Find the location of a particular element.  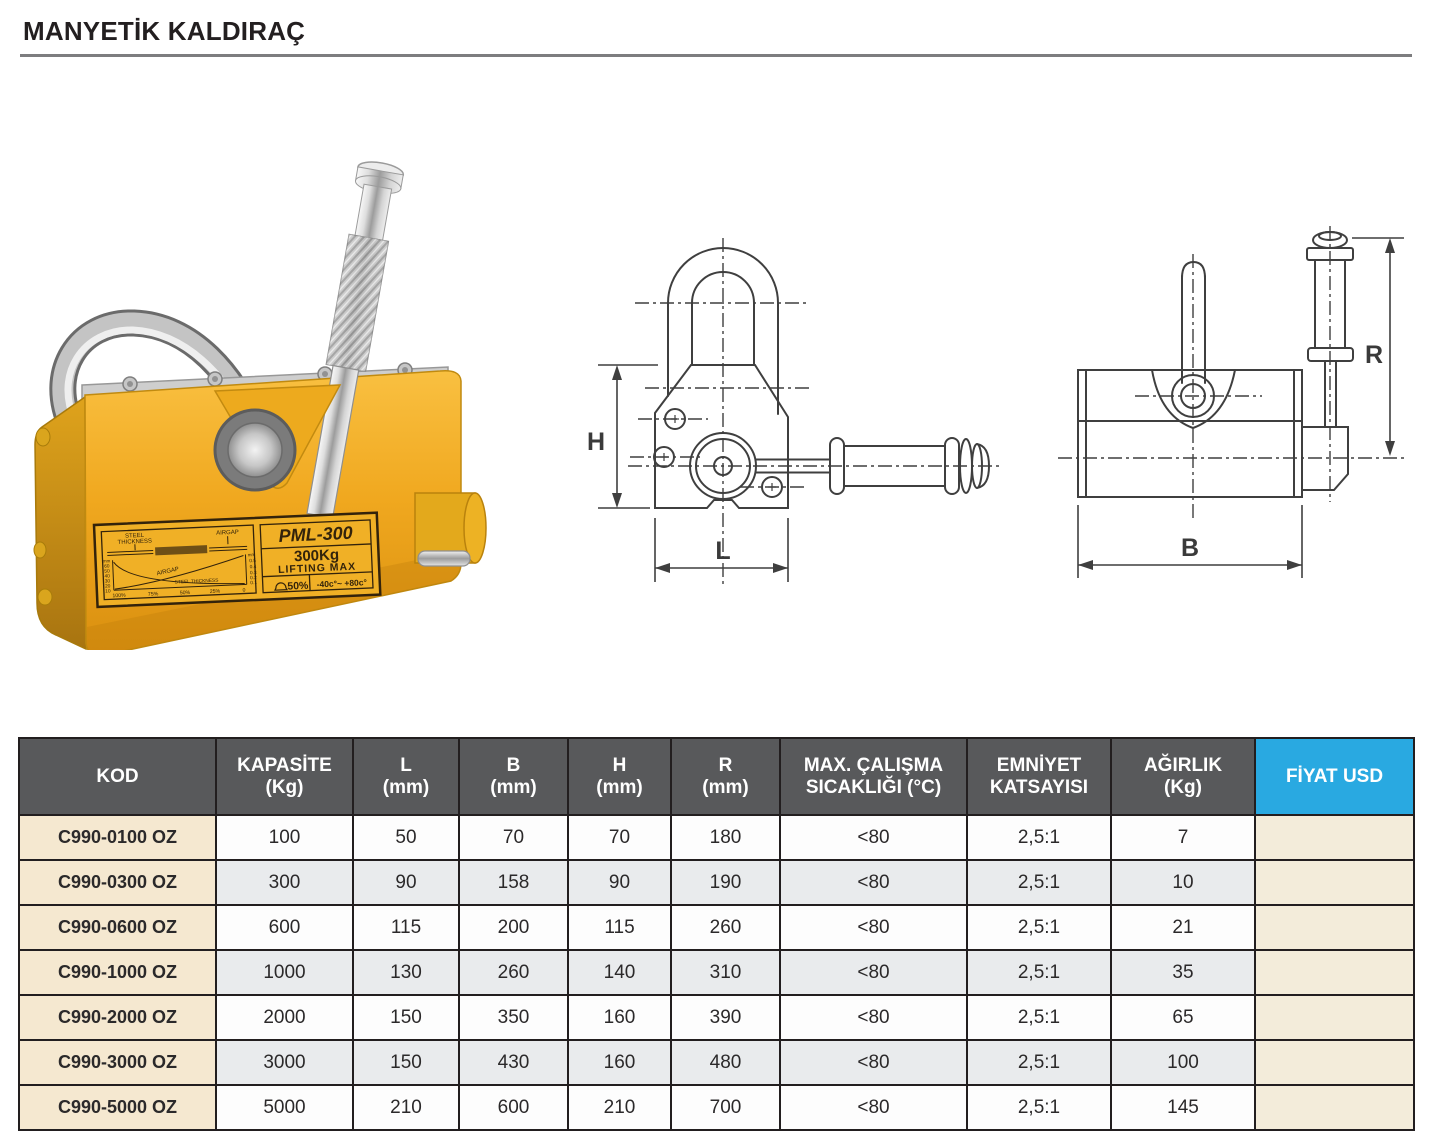

cell-kapasite: 600 is located at coordinates (284, 927).